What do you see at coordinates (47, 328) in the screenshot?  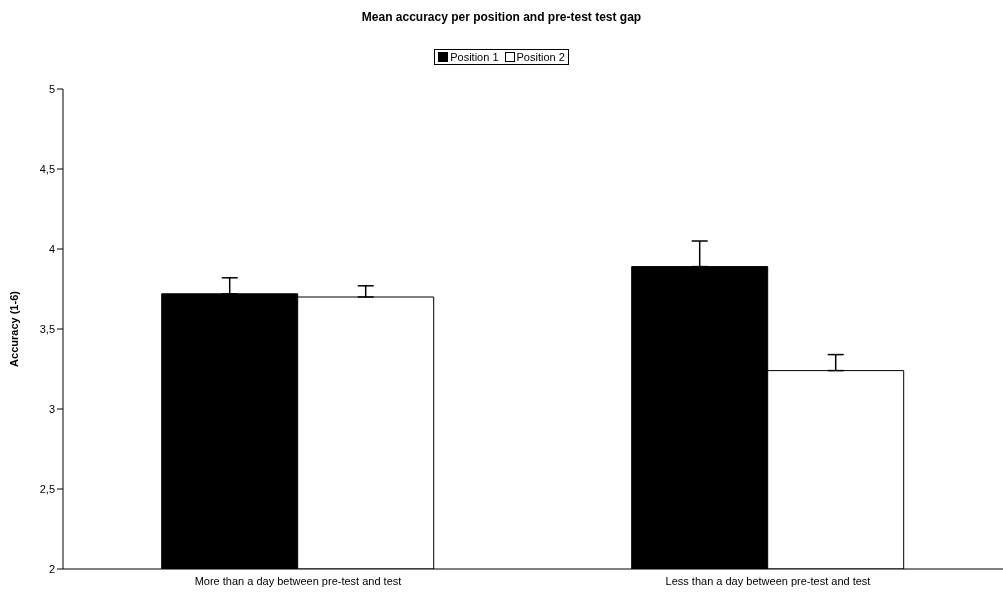 I see `y-tick-label: 3,5` at bounding box center [47, 328].